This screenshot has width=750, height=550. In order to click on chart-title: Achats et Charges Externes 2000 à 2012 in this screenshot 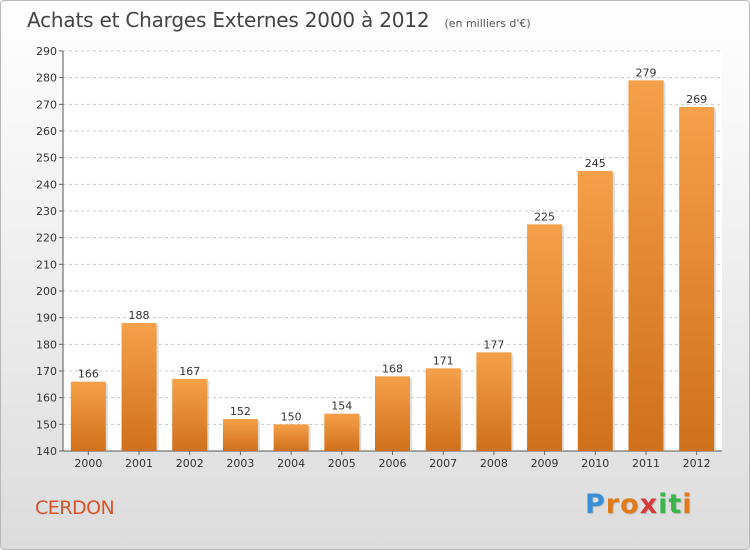, I will do `click(228, 20)`.